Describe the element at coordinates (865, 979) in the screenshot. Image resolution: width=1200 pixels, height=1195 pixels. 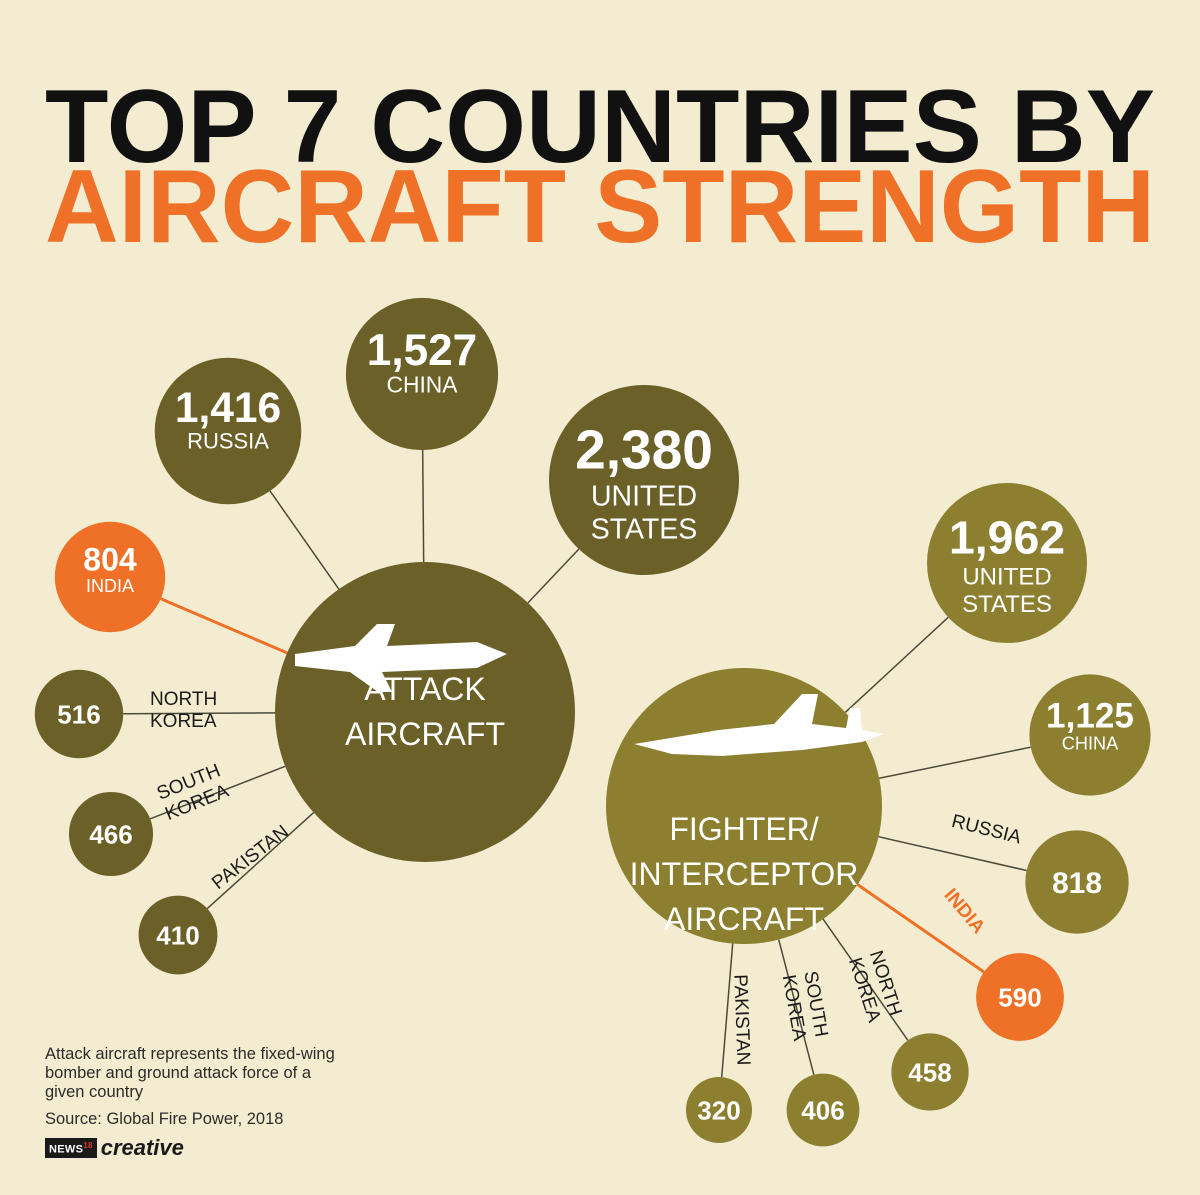
I see `fighter-north-korea-connector` at that location.